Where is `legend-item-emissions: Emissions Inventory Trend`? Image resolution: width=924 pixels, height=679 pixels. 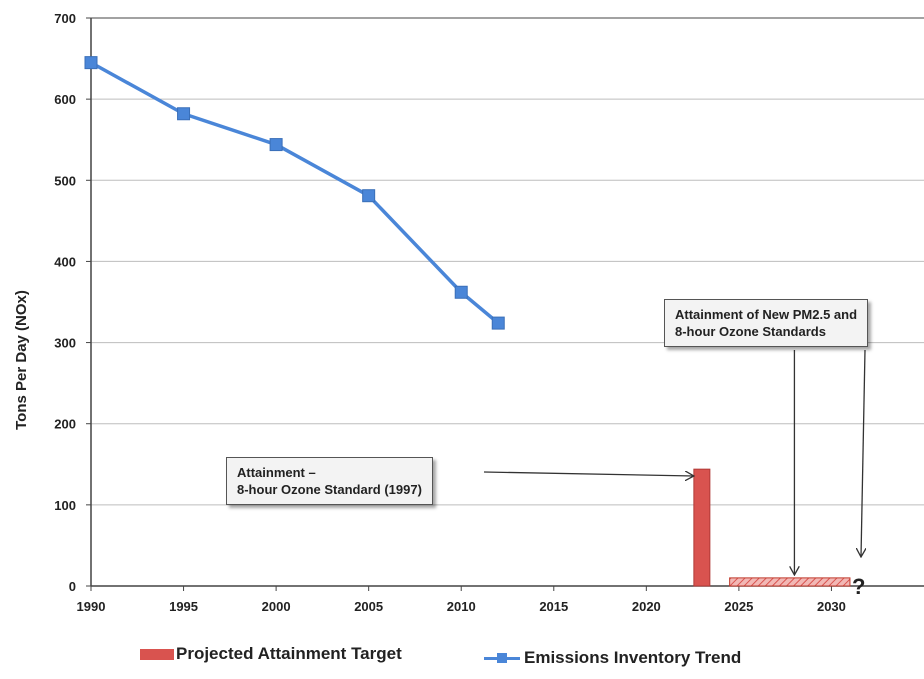 legend-item-emissions: Emissions Inventory Trend is located at coordinates (612, 658).